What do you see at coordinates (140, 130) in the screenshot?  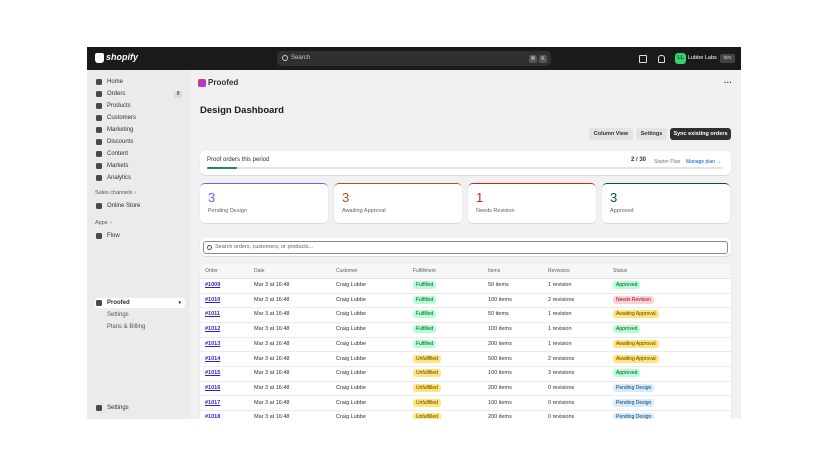 I see `nav-item: Marketing` at bounding box center [140, 130].